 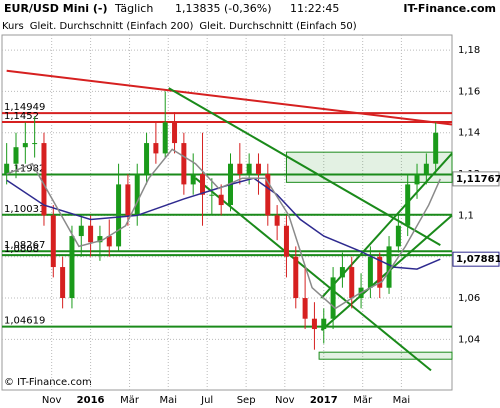 What do you see at coordinates (56, 8) in the screenshot?
I see `chart-title: EUR/USD Mini (-)` at bounding box center [56, 8].